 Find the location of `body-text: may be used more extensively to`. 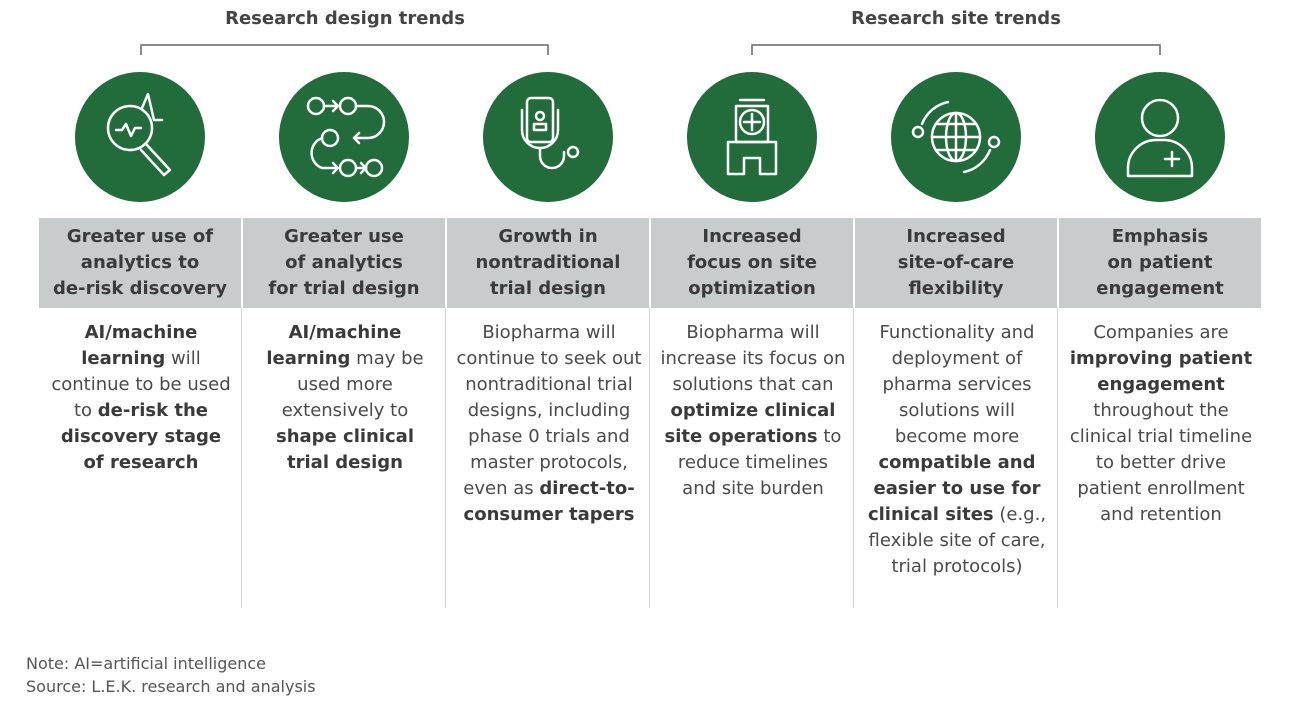

body-text: may be used more extensively to is located at coordinates (352, 384).